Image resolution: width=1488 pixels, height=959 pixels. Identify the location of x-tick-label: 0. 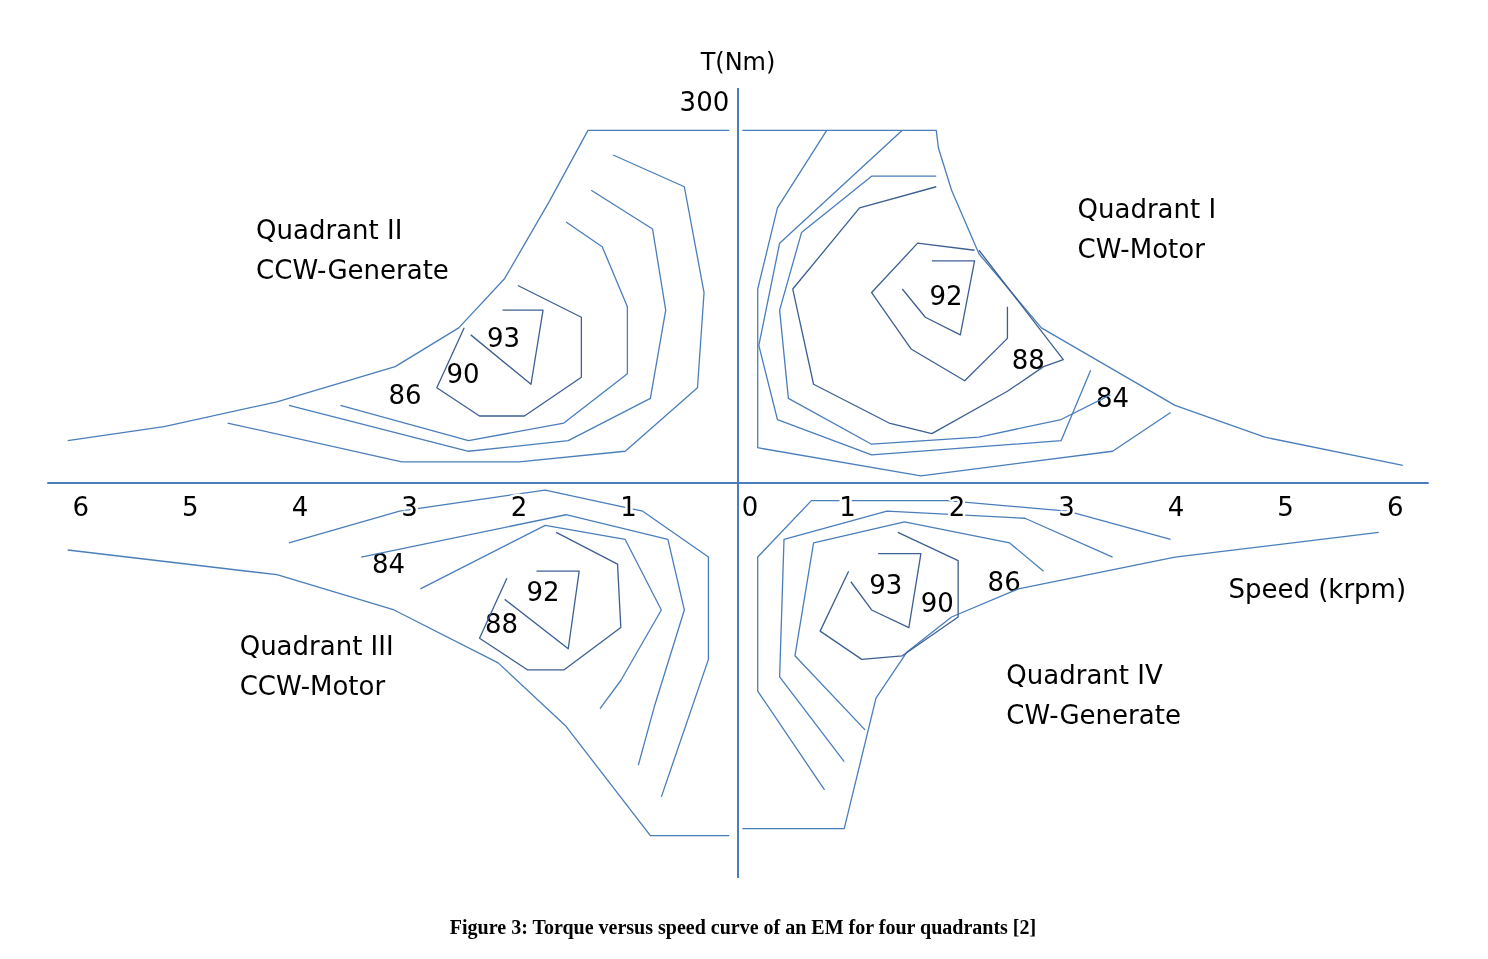
(750, 507).